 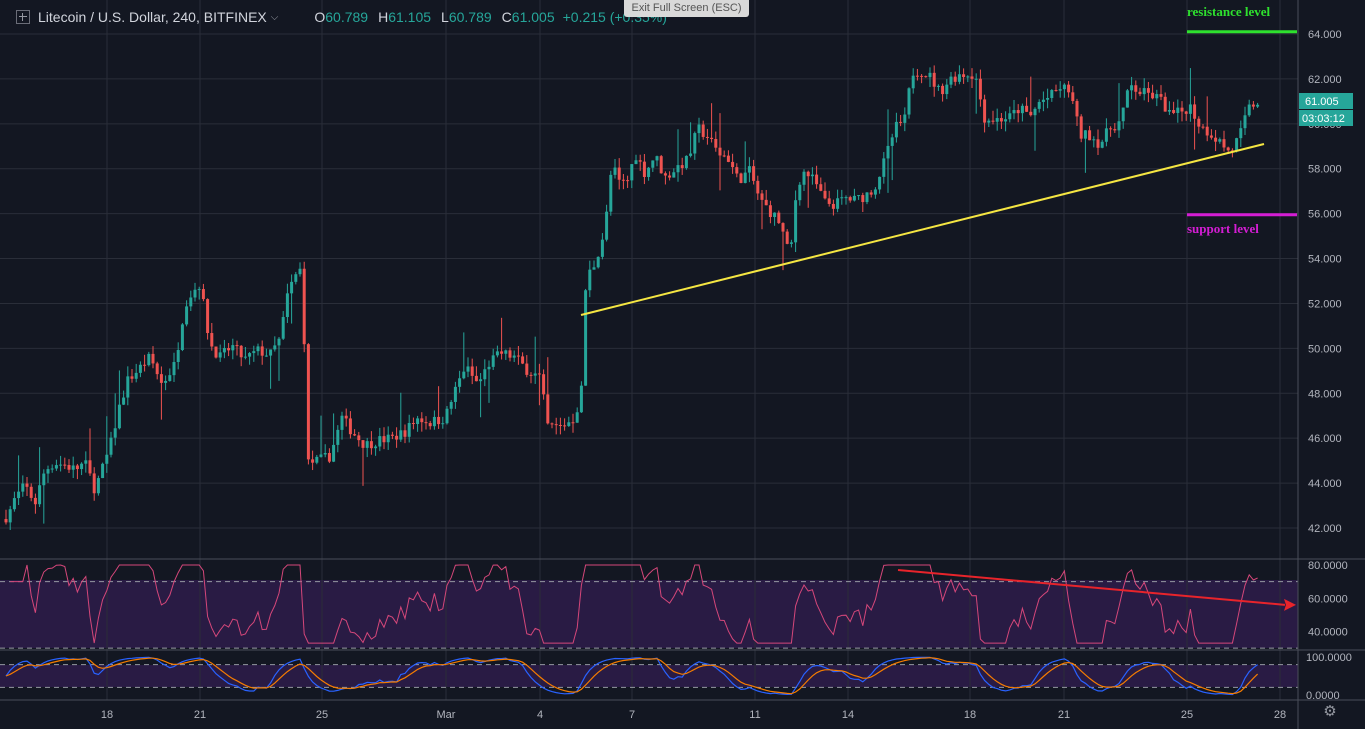 What do you see at coordinates (1323, 119) in the screenshot?
I see `countdown-label: 03:03:12` at bounding box center [1323, 119].